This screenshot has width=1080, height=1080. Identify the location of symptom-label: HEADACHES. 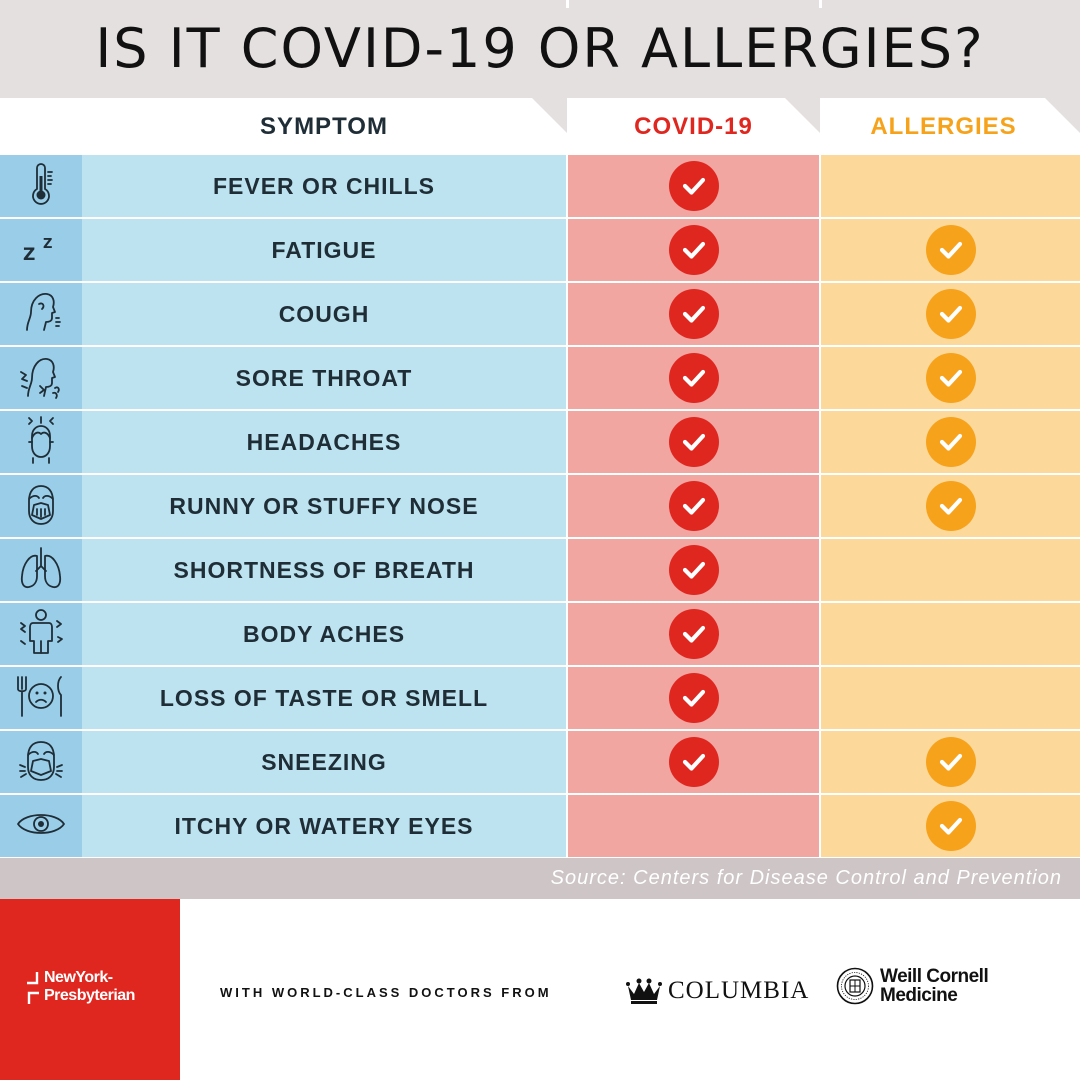
(324, 442).